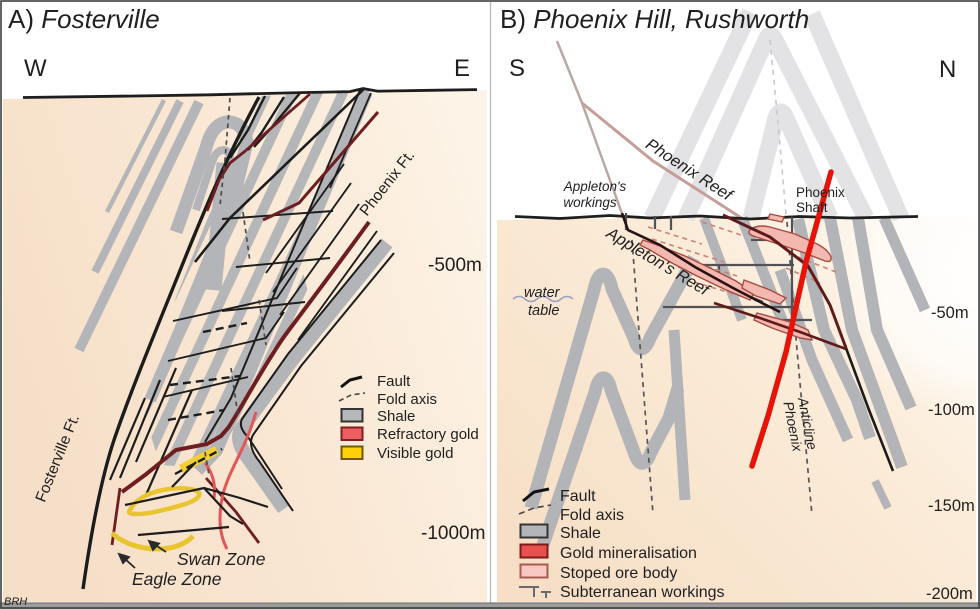  What do you see at coordinates (595, 186) in the screenshot?
I see `svg-text: Appleton's` at bounding box center [595, 186].